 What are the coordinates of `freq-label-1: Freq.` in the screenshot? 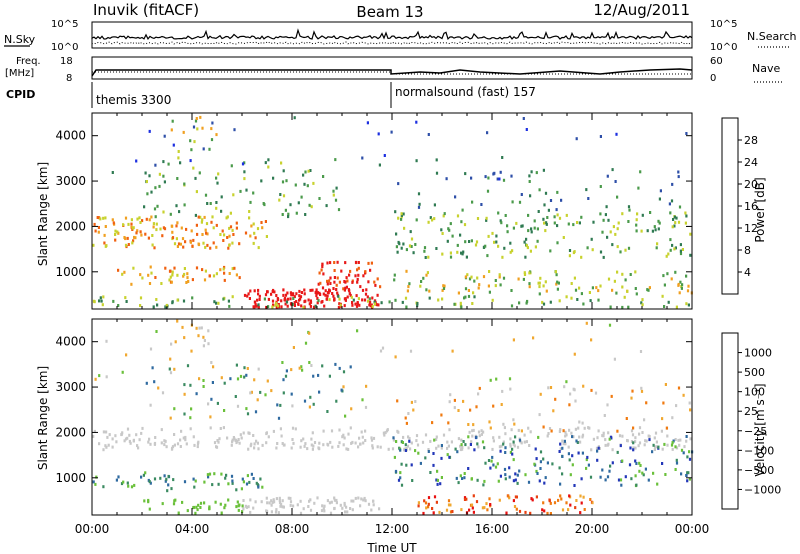 It's located at (28, 61).